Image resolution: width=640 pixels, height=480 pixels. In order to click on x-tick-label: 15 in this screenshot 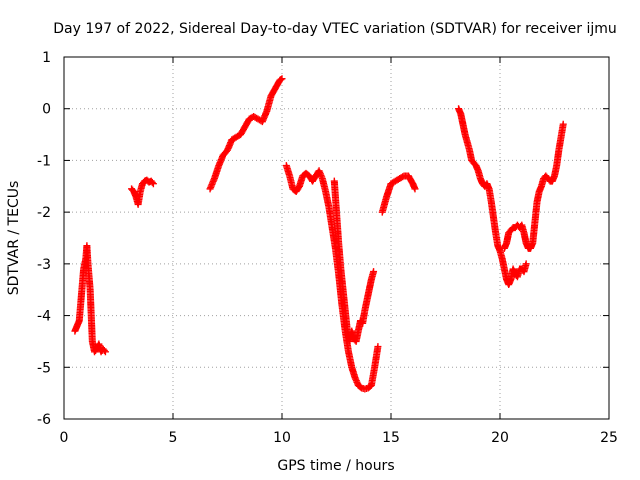, I will do `click(391, 438)`.